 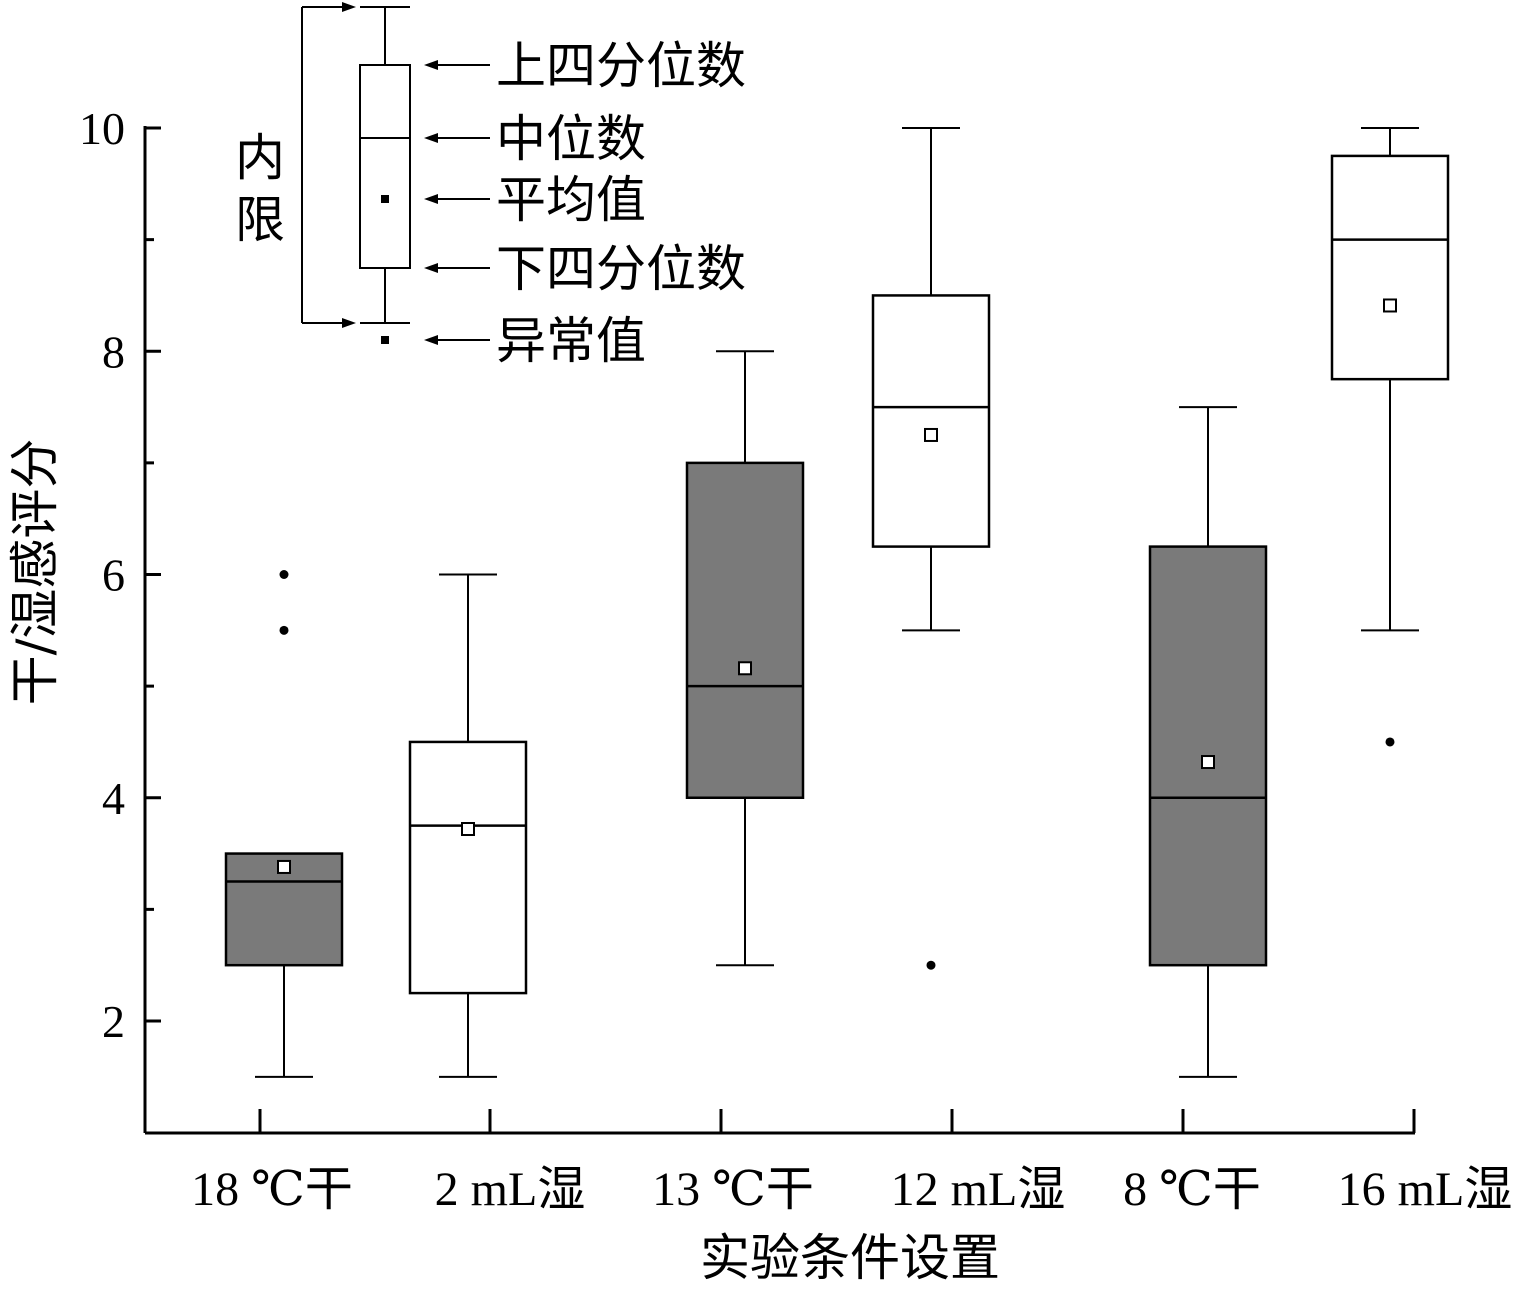 What do you see at coordinates (272, 1189) in the screenshot?
I see `x-tick-label: 18 ℃干` at bounding box center [272, 1189].